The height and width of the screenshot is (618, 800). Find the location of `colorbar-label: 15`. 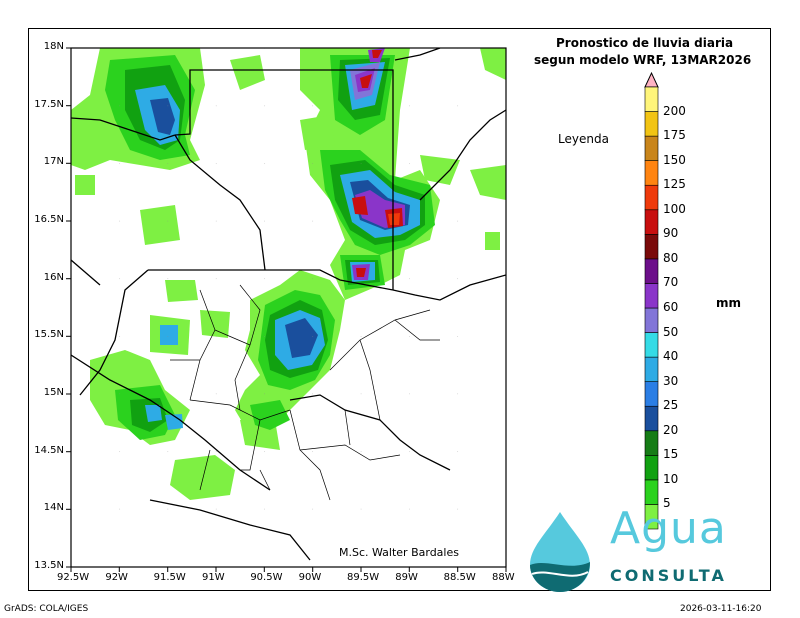

colorbar-label: 15 is located at coordinates (671, 454).